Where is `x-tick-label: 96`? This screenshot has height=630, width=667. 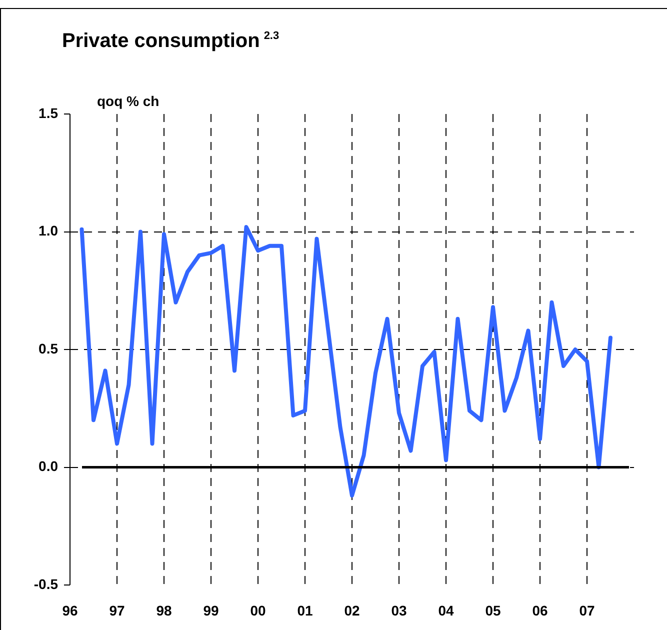
x-tick-label: 96 is located at coordinates (70, 610).